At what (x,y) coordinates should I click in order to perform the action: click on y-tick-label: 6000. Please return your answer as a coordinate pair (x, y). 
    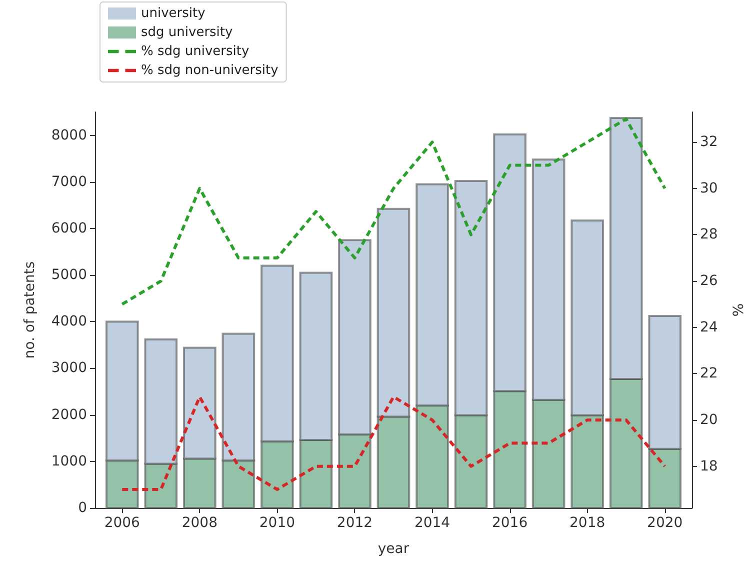
    Looking at the image, I should click on (69, 228).